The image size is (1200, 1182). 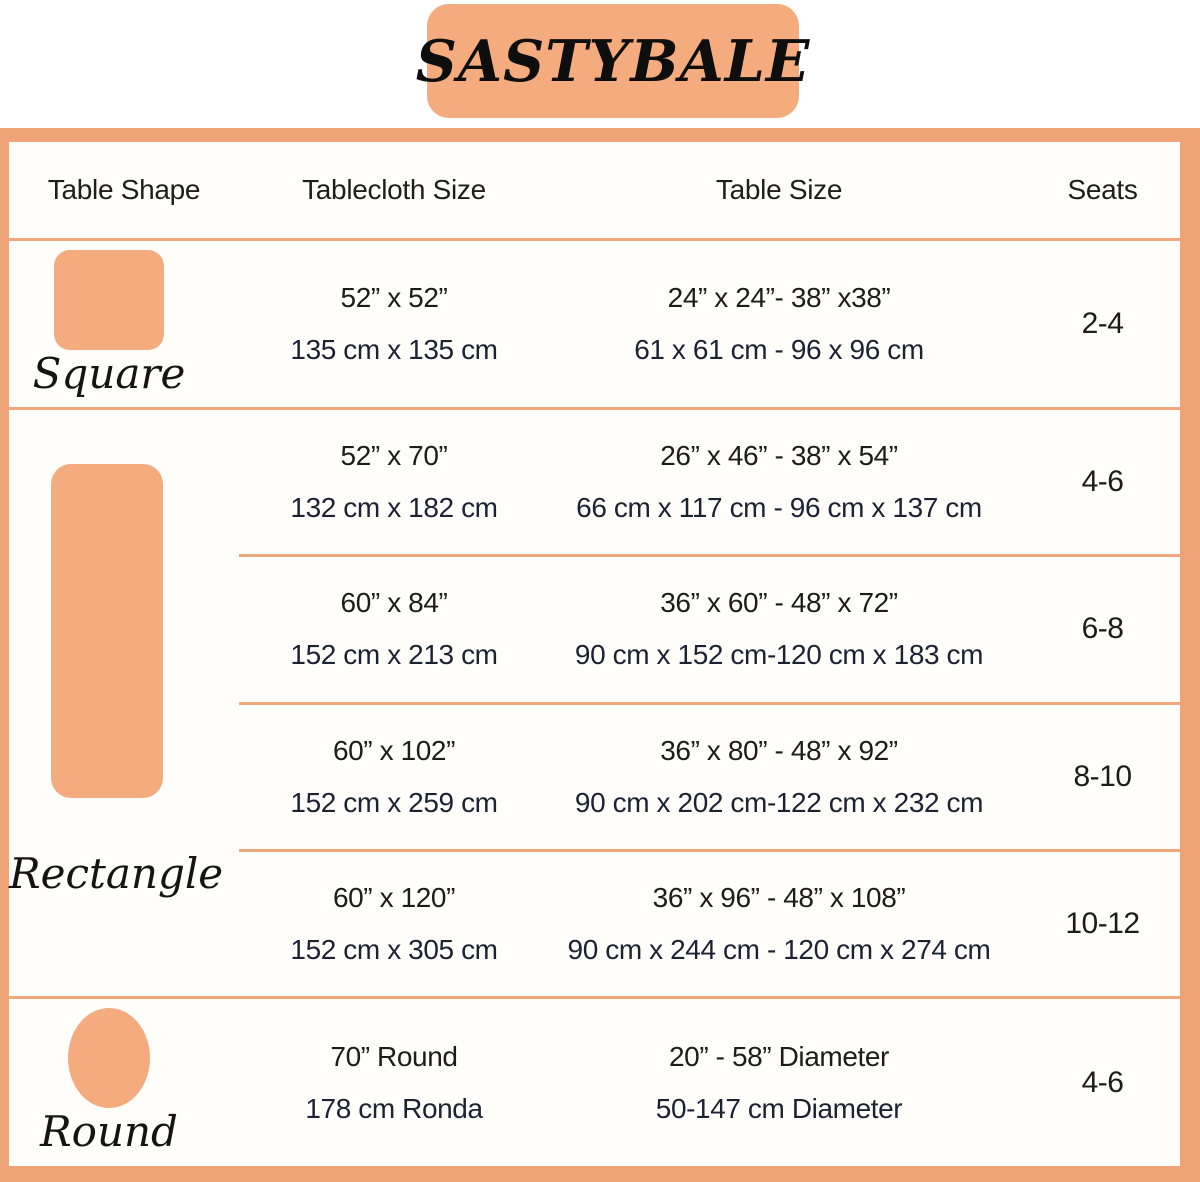 I want to click on table-size-cell: 20” - 58” Diameter 50-147 cm Diameter, so click(x=779, y=1082).